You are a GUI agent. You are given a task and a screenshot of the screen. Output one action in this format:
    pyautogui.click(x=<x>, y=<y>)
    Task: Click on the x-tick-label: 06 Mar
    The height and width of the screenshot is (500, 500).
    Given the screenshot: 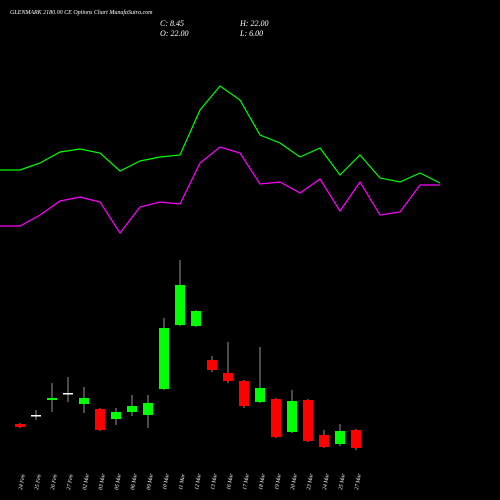 What is the action you would take?
    pyautogui.click(x=134, y=481)
    